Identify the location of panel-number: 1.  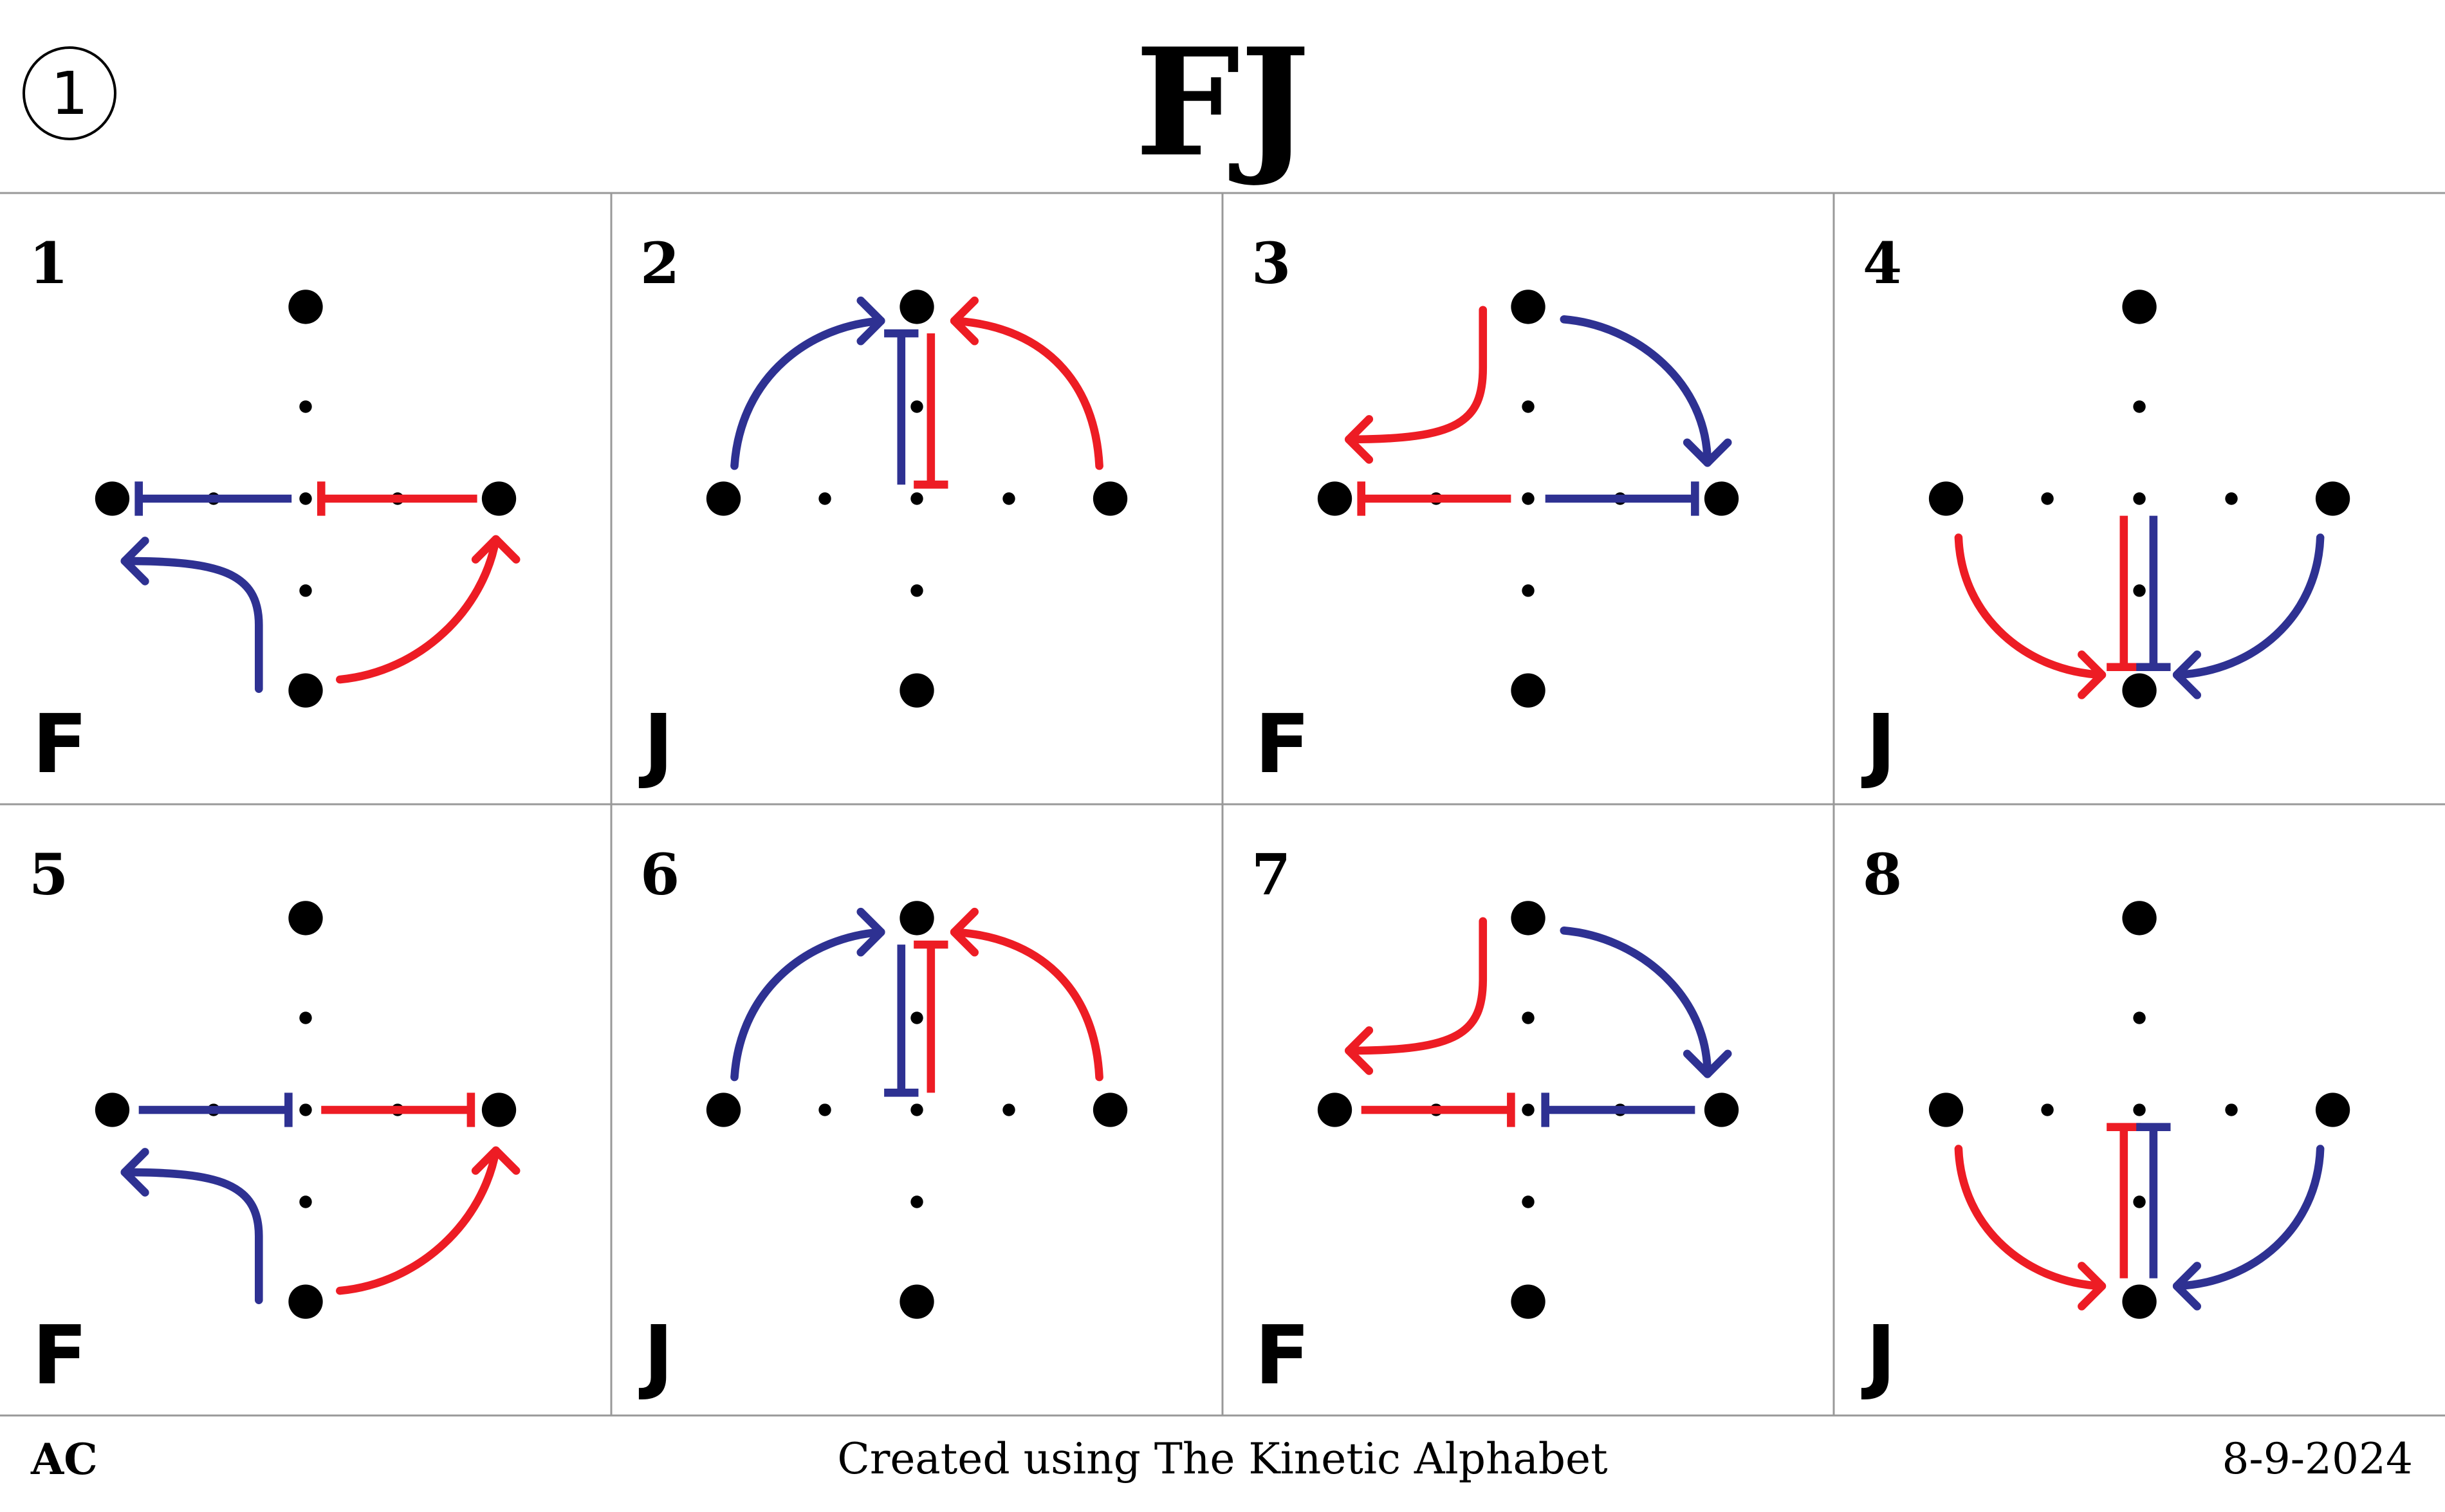
(48, 263).